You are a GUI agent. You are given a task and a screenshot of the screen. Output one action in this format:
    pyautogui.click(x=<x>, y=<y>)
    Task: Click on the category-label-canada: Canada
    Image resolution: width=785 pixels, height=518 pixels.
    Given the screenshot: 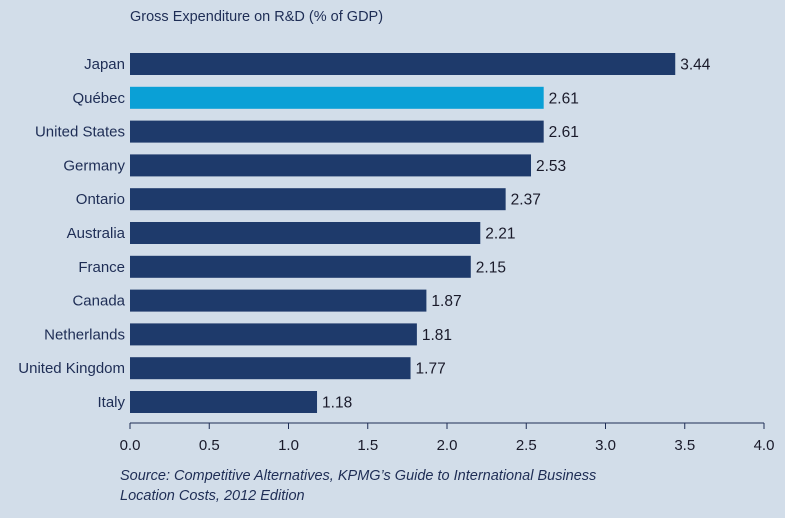 What is the action you would take?
    pyautogui.click(x=98, y=301)
    